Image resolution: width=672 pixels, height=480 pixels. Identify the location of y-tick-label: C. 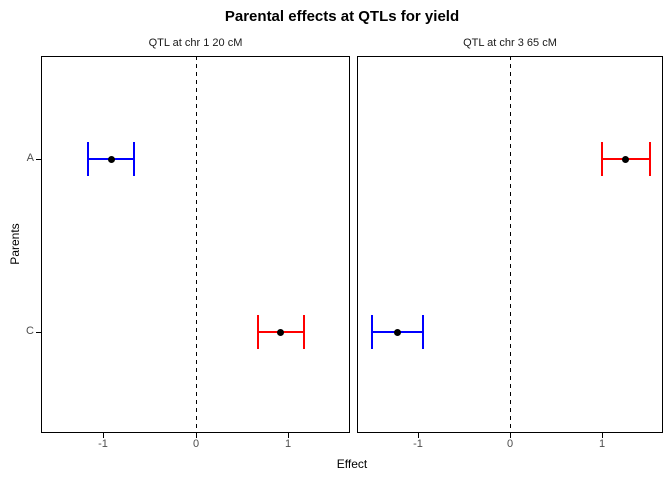
(30, 331).